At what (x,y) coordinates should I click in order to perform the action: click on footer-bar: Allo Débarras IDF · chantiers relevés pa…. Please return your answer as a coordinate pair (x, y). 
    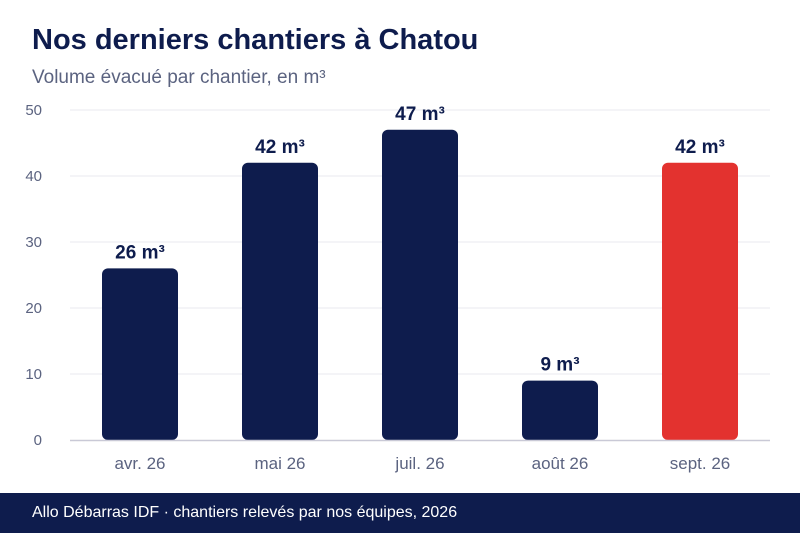
    Looking at the image, I should click on (400, 513).